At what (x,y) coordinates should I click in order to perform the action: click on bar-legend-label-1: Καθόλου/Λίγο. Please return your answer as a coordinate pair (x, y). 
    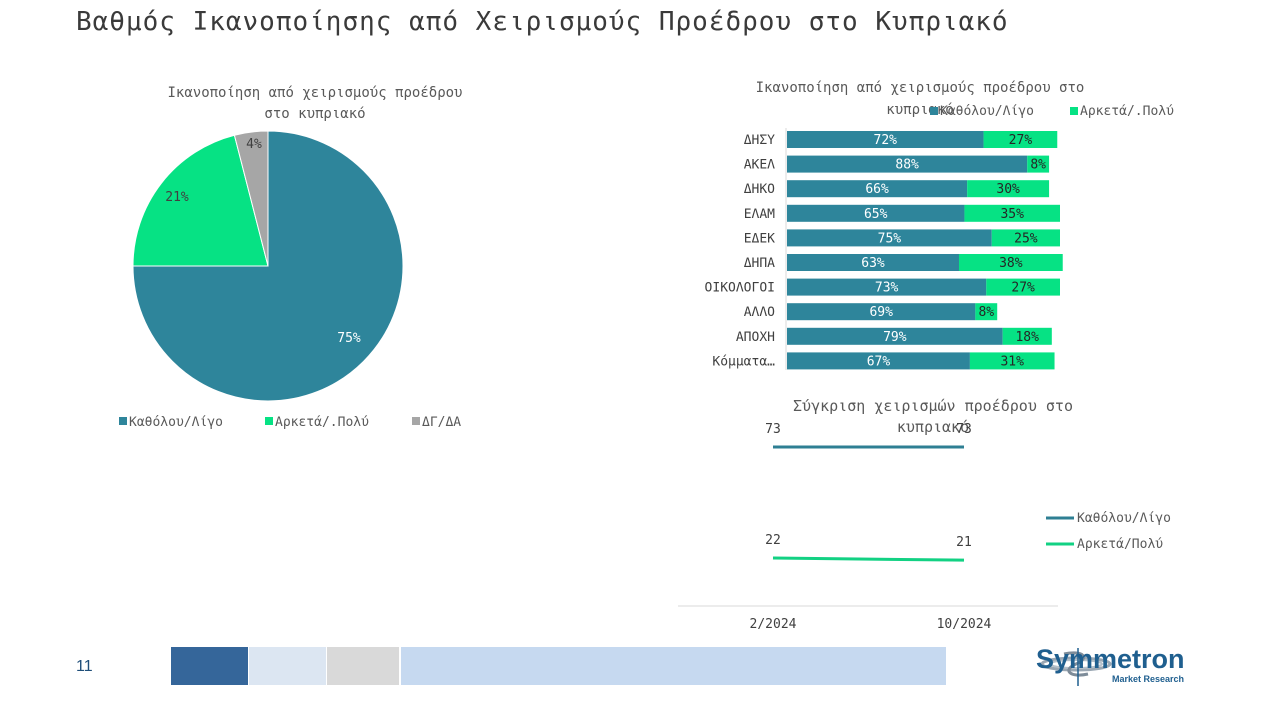
    Looking at the image, I should click on (987, 111).